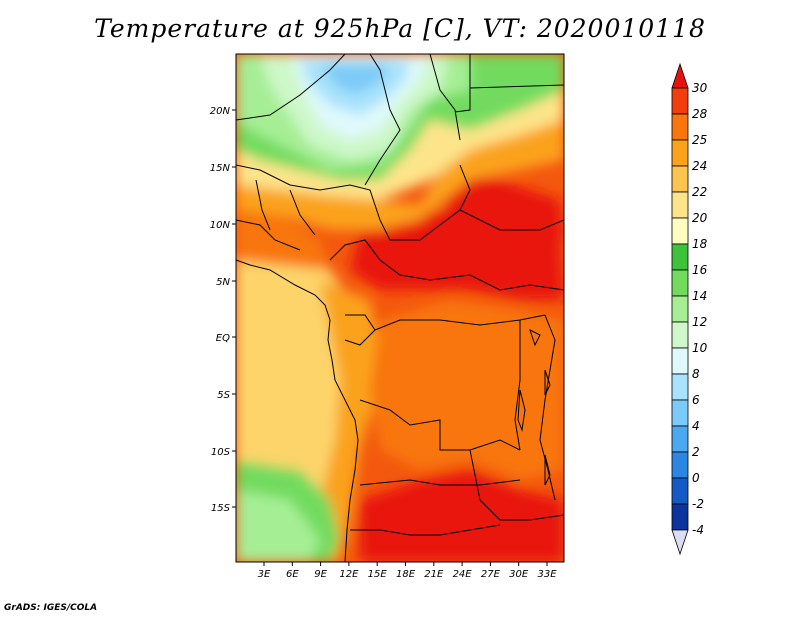 The image size is (800, 618). Describe the element at coordinates (696, 374) in the screenshot. I see `colorbar-label: 8` at that location.